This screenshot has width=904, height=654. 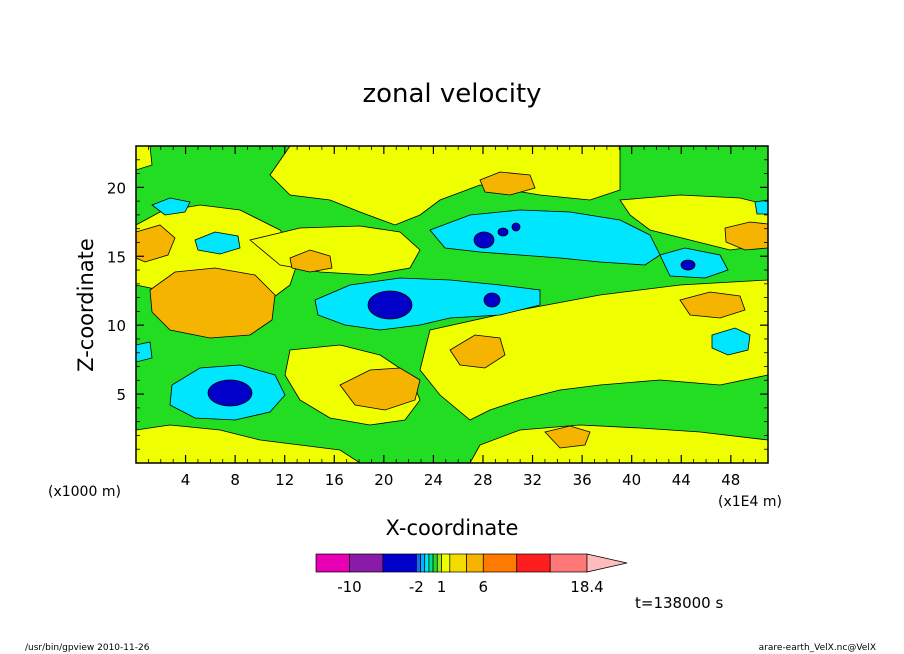 What do you see at coordinates (217, 243) in the screenshot?
I see `region-cyan-upper-left` at bounding box center [217, 243].